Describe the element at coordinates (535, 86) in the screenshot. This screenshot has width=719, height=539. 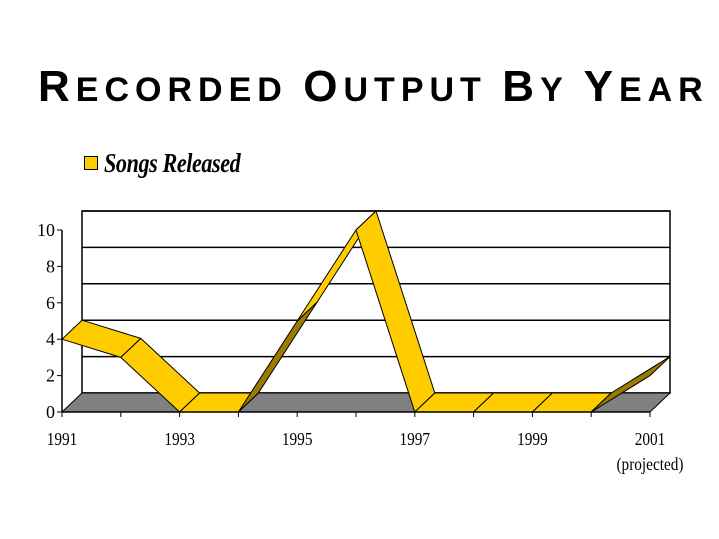
I see `title-word: BY` at that location.